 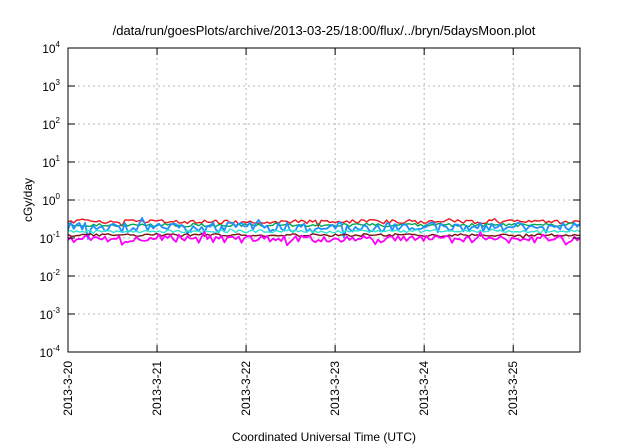 I want to click on x-tick-label: 2013-3-25, so click(x=513, y=388).